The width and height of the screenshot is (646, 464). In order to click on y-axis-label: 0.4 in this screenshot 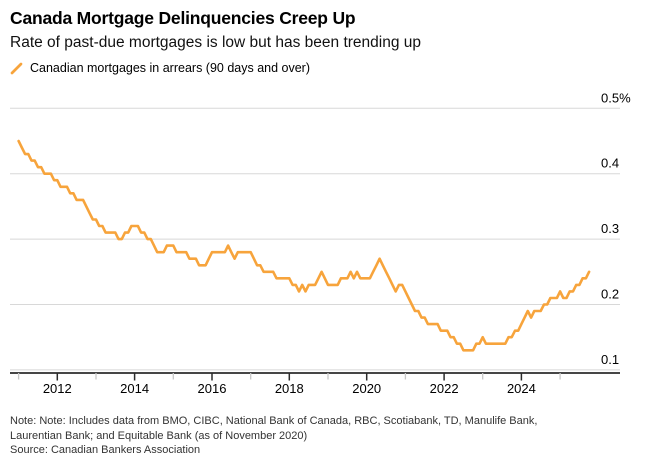, I will do `click(610, 163)`.